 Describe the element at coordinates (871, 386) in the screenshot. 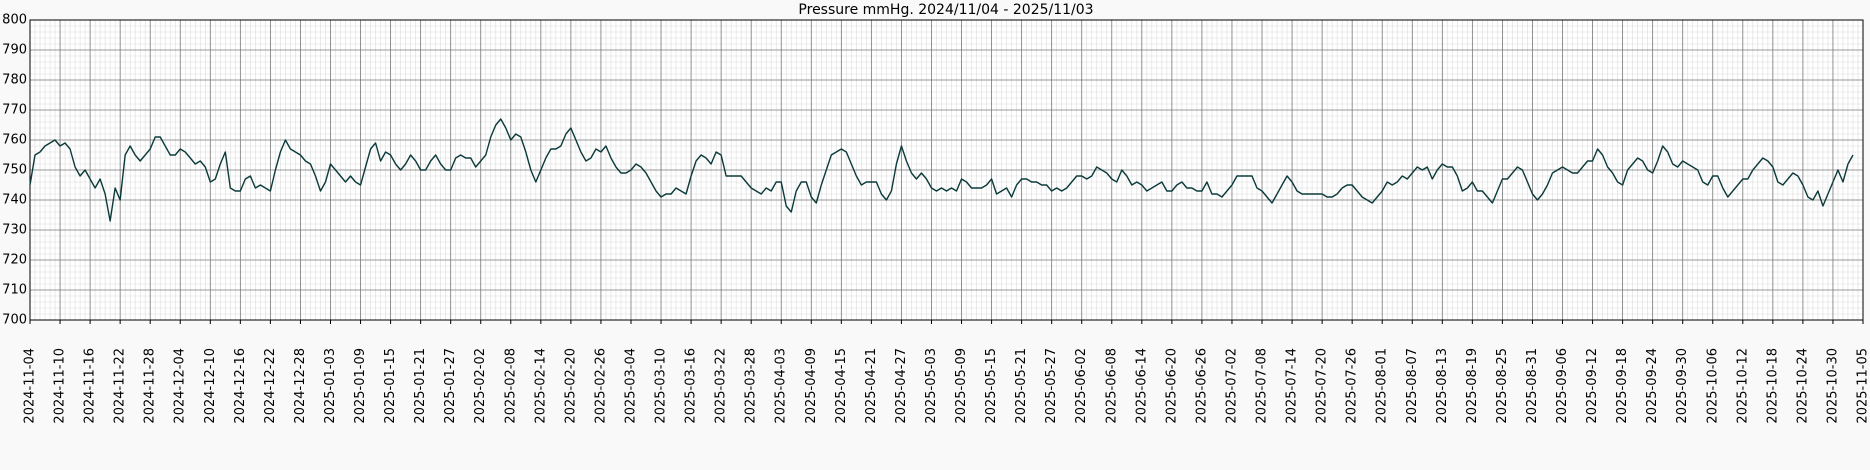

I see `x-tick-label: 2025-04-21` at that location.